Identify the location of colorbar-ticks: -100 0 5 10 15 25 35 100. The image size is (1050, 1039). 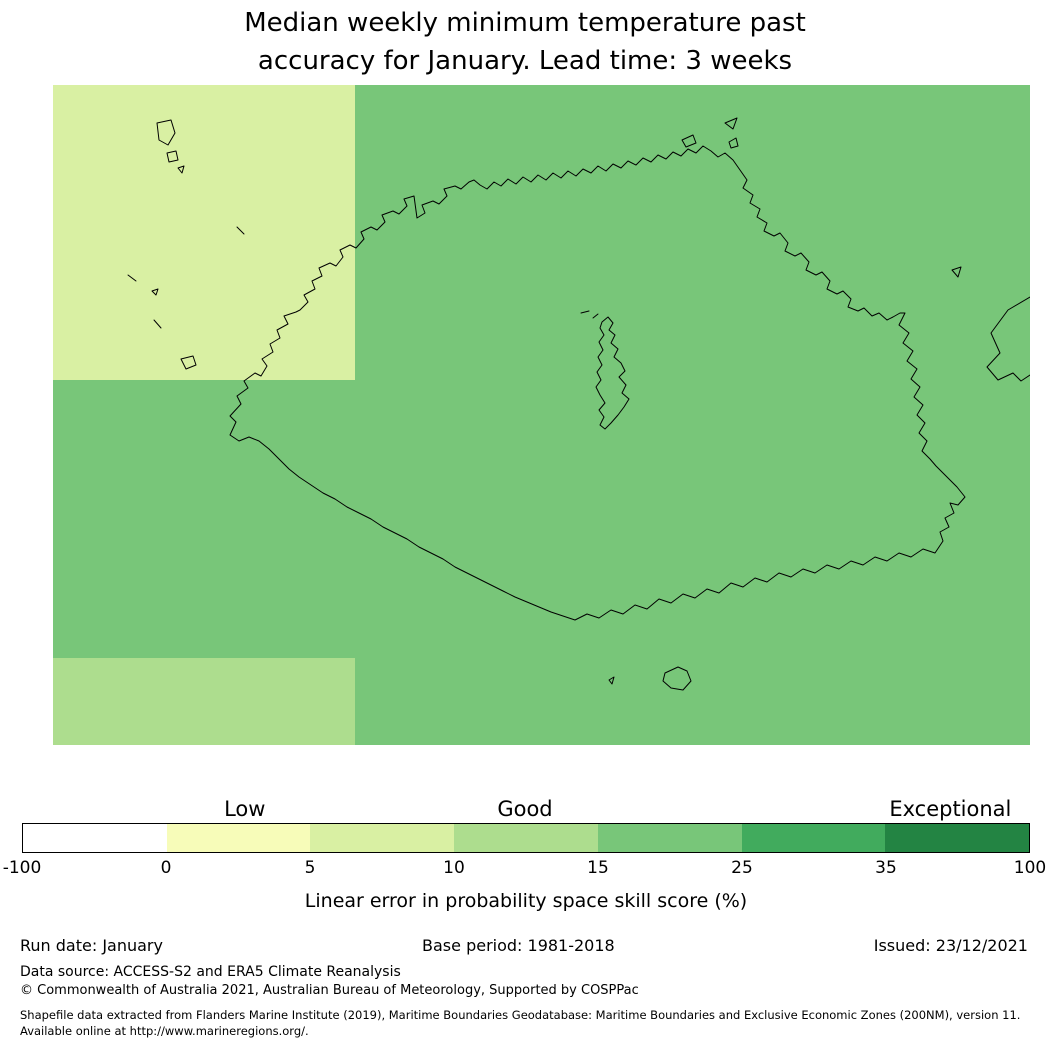
(525, 867).